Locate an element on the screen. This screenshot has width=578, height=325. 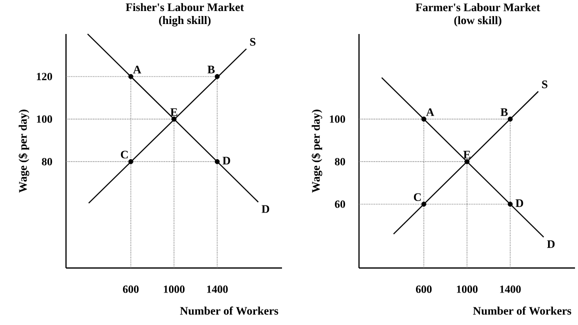
chart-title: Fisher's Labour Market is located at coordinates (185, 7).